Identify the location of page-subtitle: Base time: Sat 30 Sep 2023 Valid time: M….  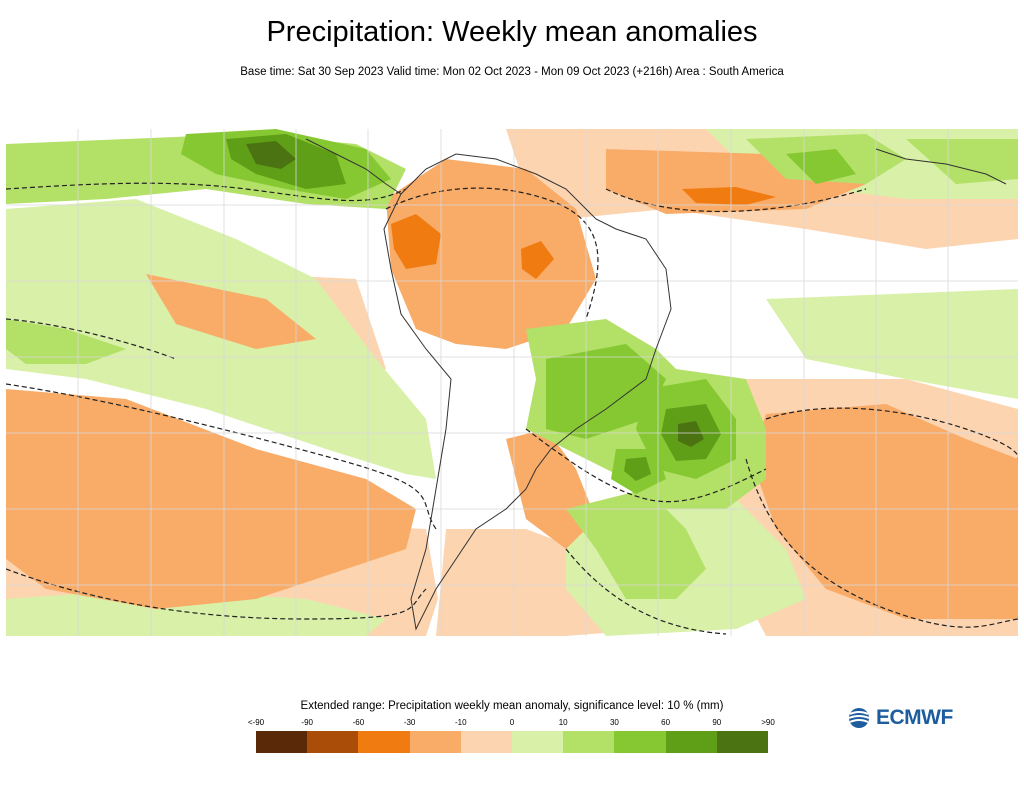
(512, 72).